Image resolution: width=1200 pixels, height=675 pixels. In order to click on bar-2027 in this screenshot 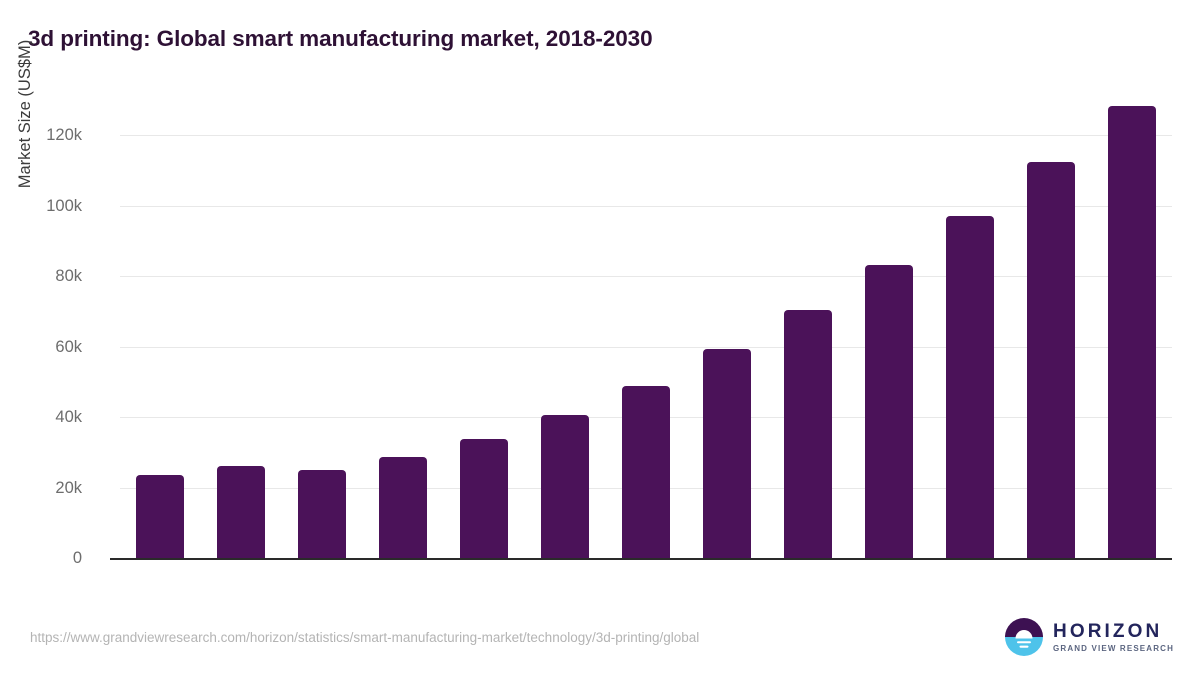, I will do `click(888, 411)`.